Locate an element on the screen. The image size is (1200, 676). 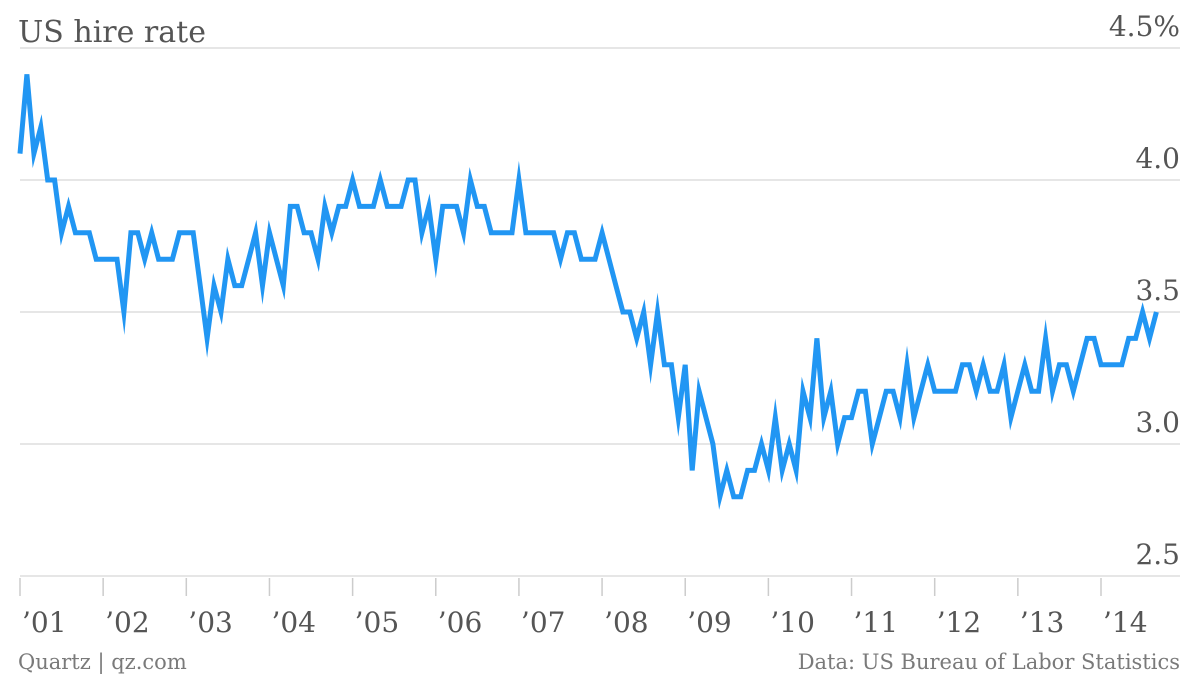
y-tick-label: 4.5% is located at coordinates (1144, 26).